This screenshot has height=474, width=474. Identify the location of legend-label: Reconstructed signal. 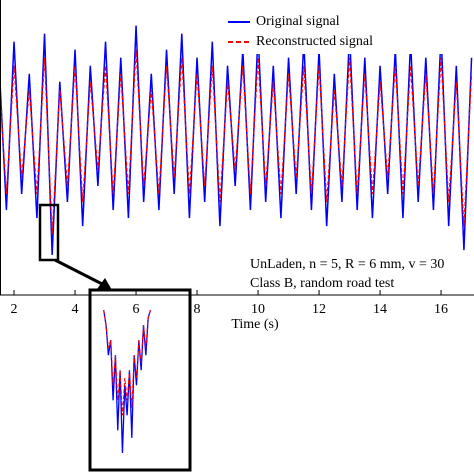
(314, 41).